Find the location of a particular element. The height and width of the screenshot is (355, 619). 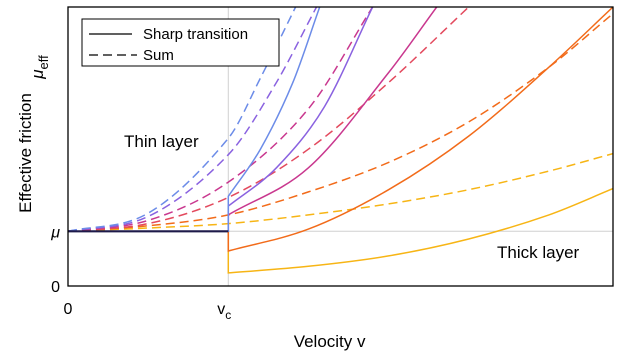

x-axis-label: Velocity v is located at coordinates (330, 341).